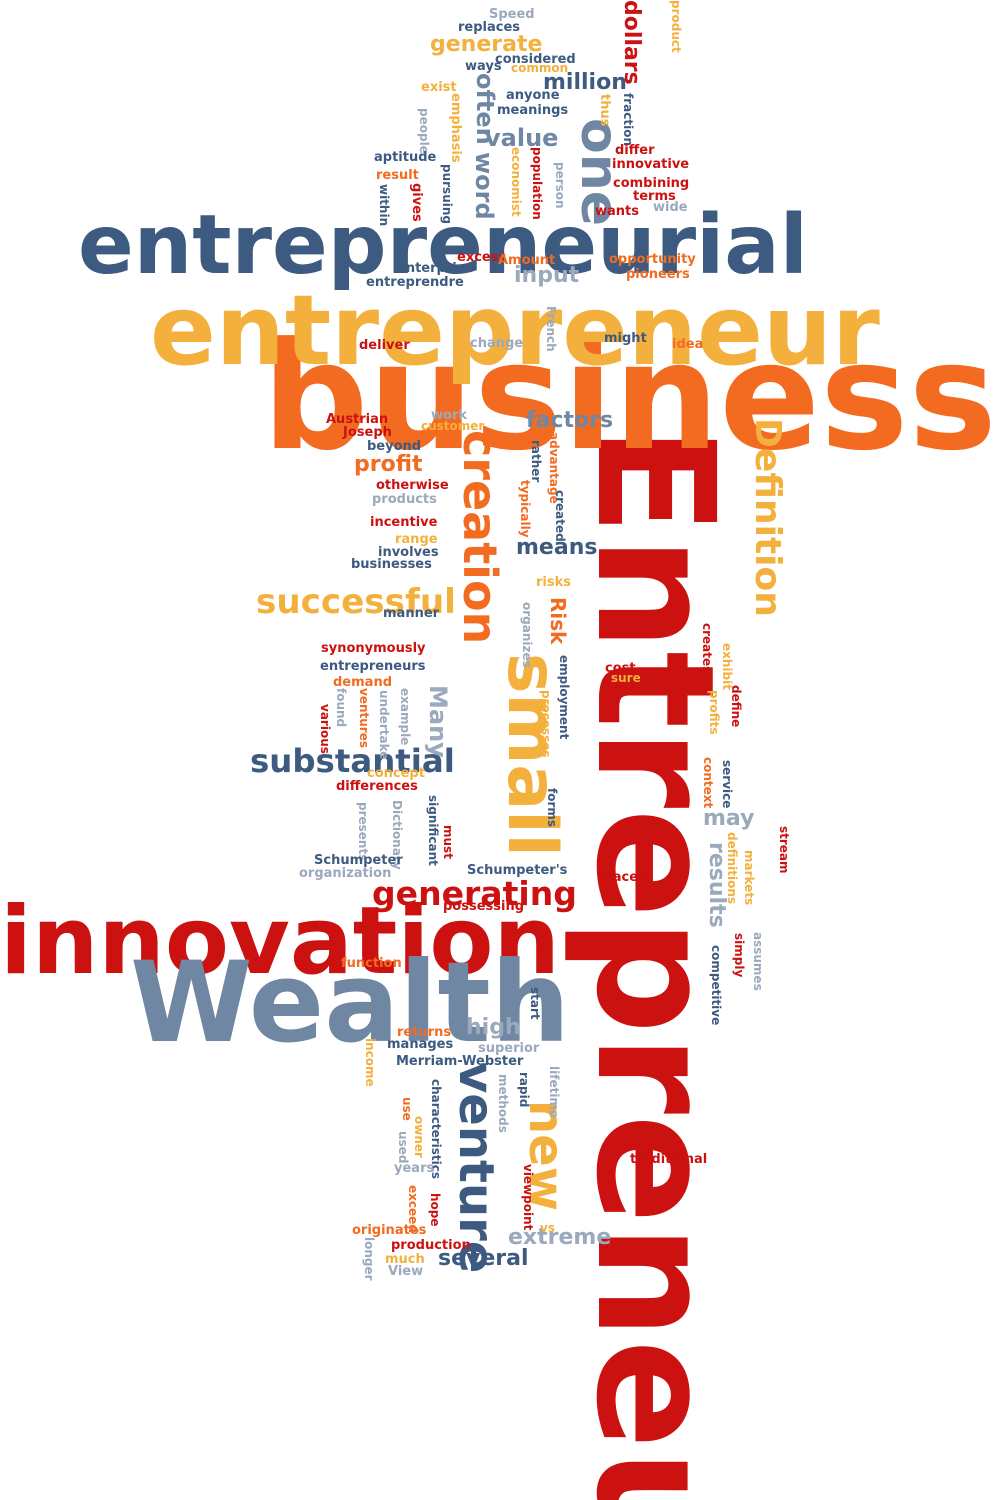 The image size is (1000, 1500). What do you see at coordinates (363, 682) in the screenshot?
I see `cloud-word: demand` at bounding box center [363, 682].